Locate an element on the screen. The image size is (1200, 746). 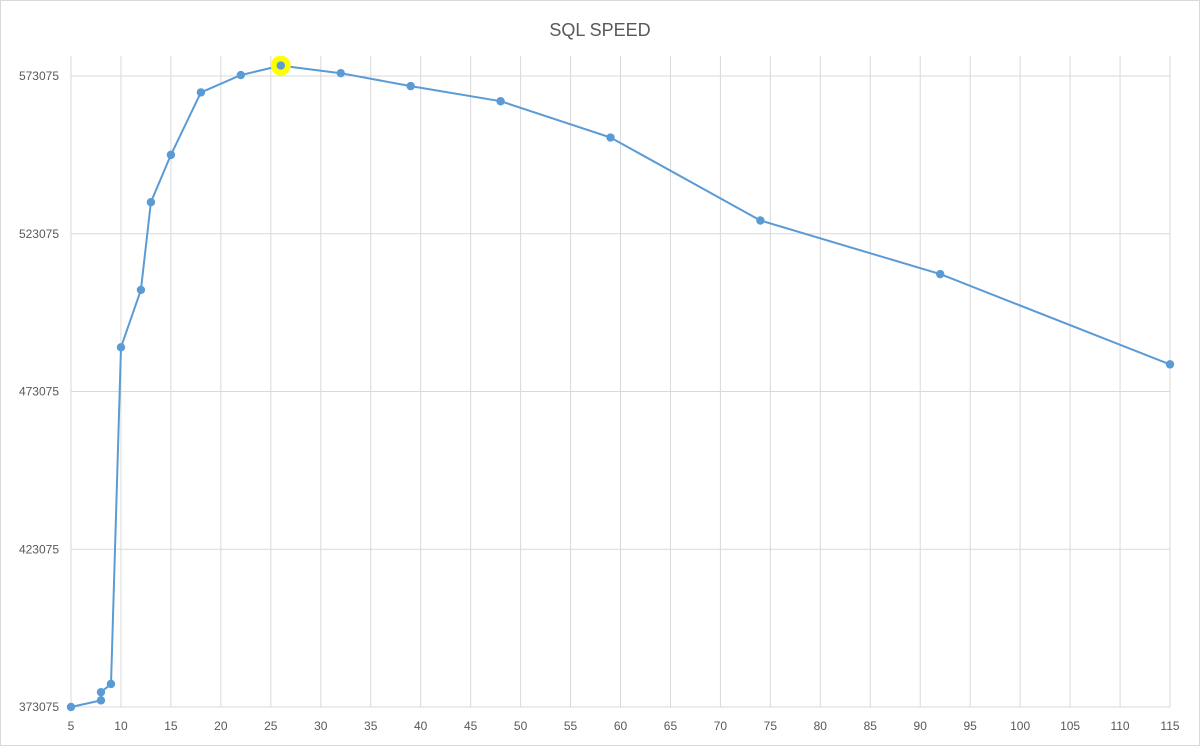
x-tick-label: 60 is located at coordinates (621, 726).